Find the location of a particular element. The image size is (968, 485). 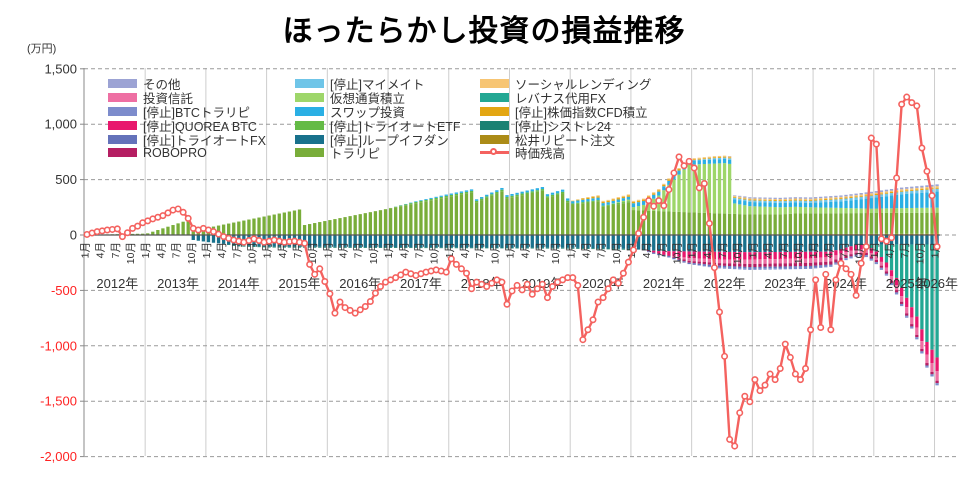

legend-label: 仮想通貨積立 is located at coordinates (368, 99).